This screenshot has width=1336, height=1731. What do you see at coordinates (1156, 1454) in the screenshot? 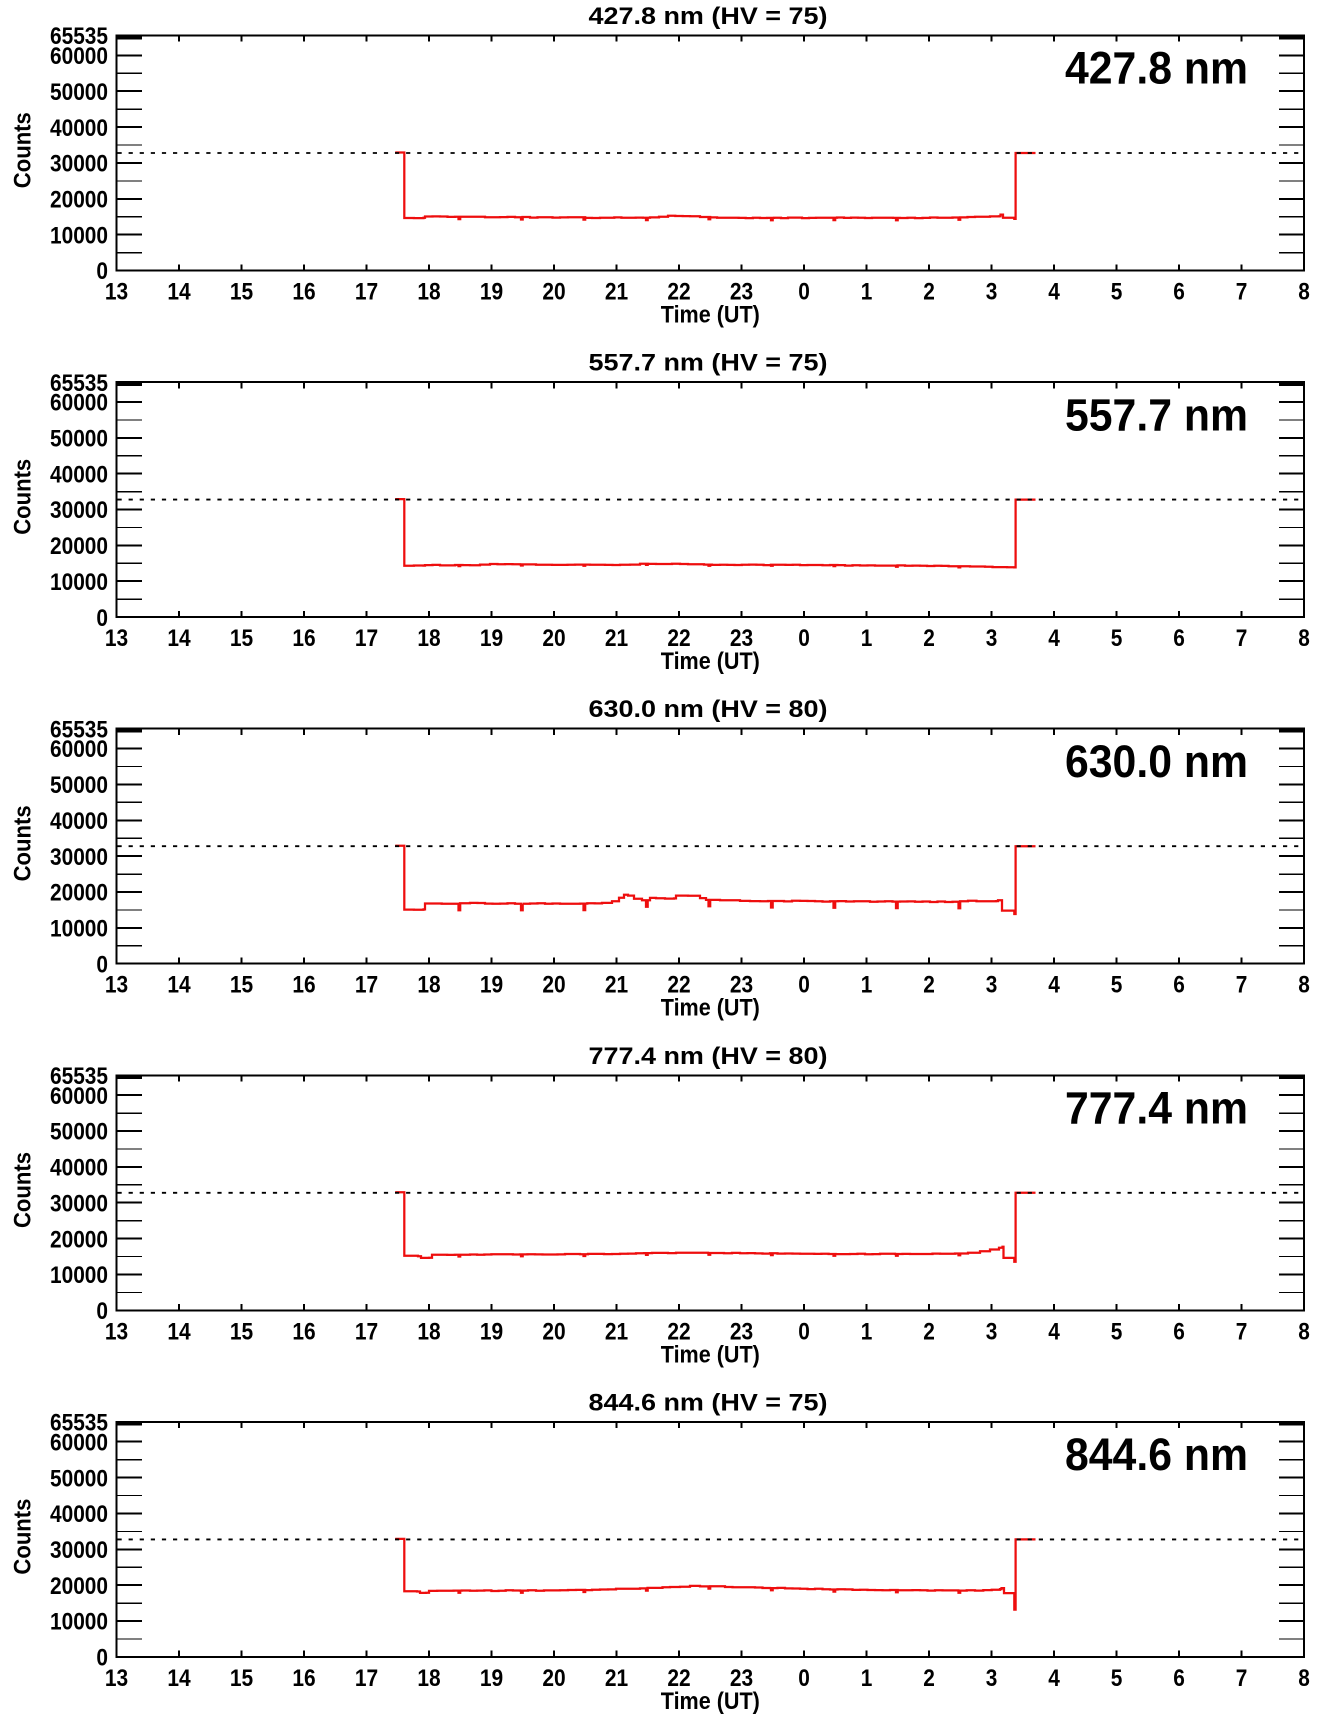
I see `svg-text: 844.6 nm` at bounding box center [1156, 1454].